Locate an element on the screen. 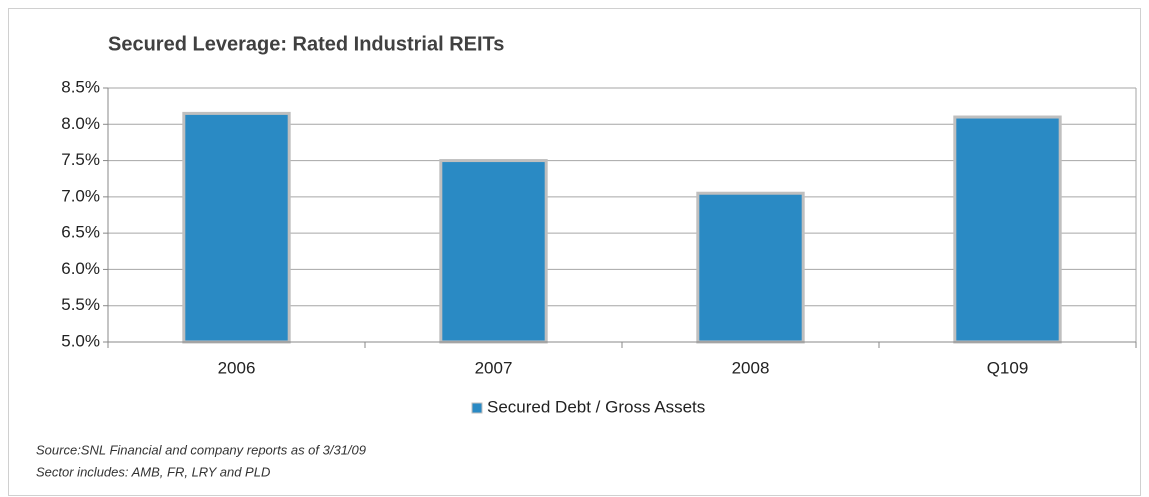 Image resolution: width=1149 pixels, height=497 pixels. x-tick-label: 2006 is located at coordinates (237, 367).